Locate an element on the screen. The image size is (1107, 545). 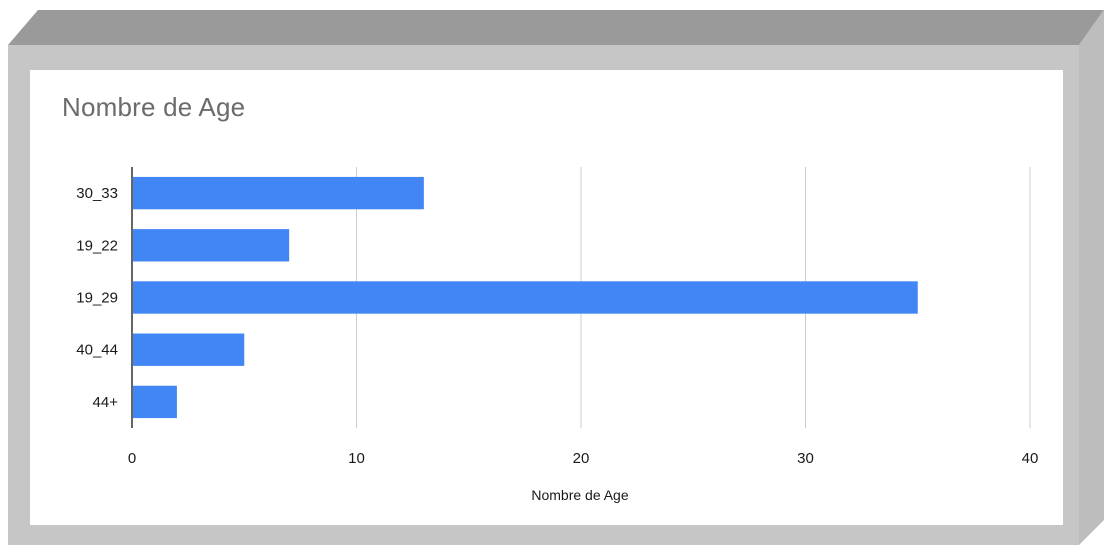
x-tick-label: 10 is located at coordinates (356, 458).